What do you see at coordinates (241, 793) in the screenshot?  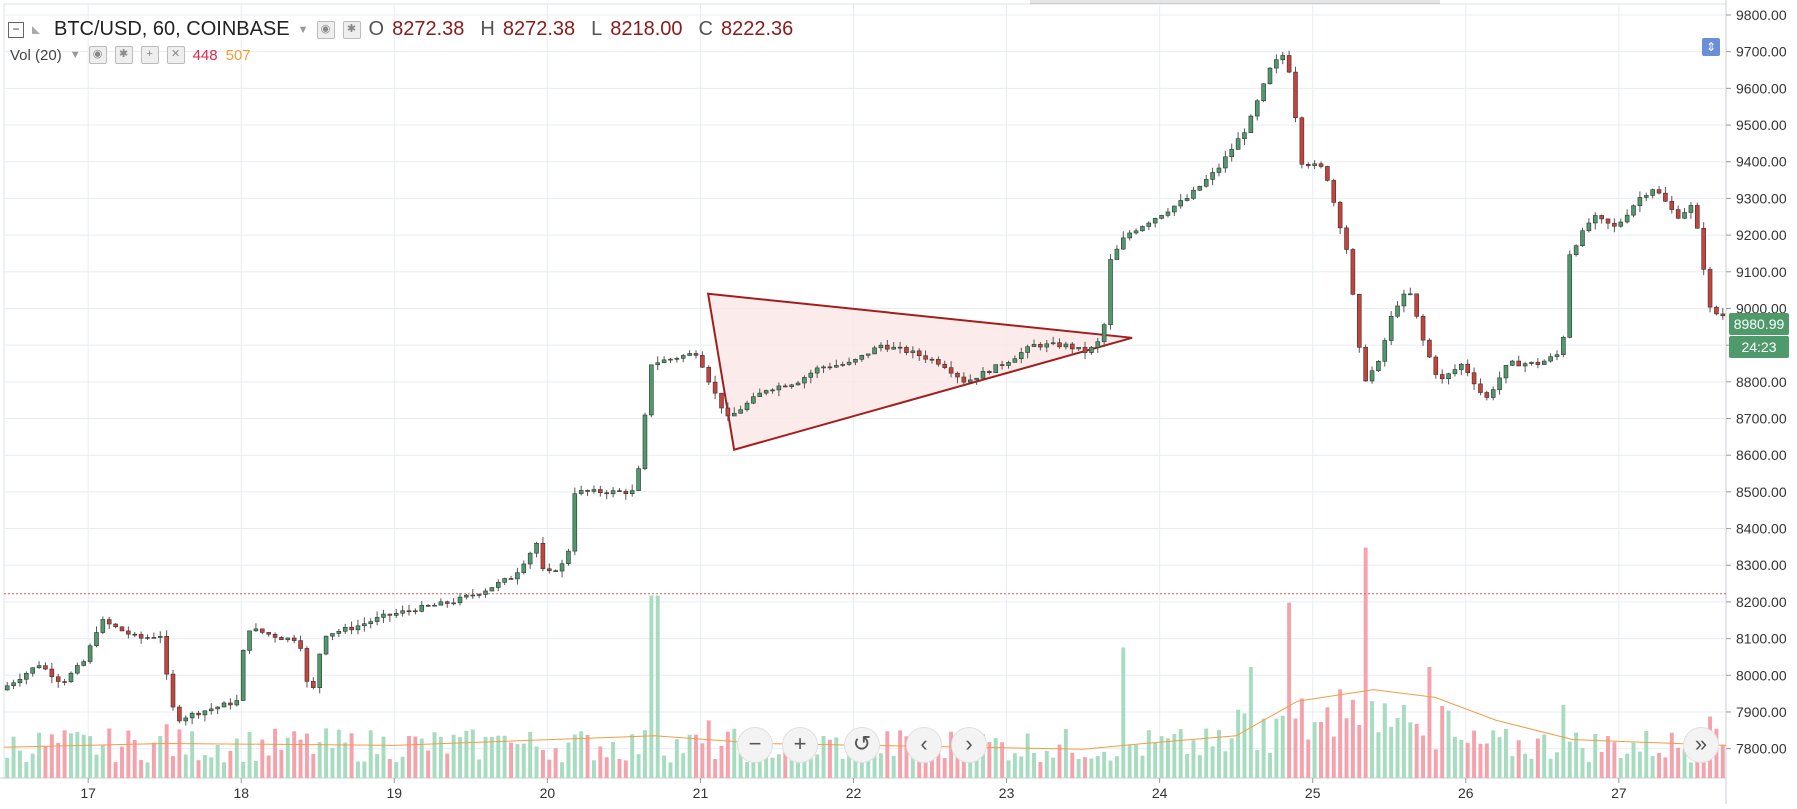 I see `x-tick-label: 18` at bounding box center [241, 793].